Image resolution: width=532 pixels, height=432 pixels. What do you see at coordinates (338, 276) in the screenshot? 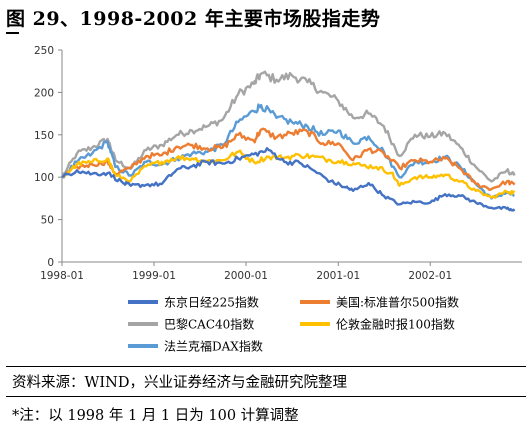
I see `x-tick-label: 2001-01` at bounding box center [338, 276].